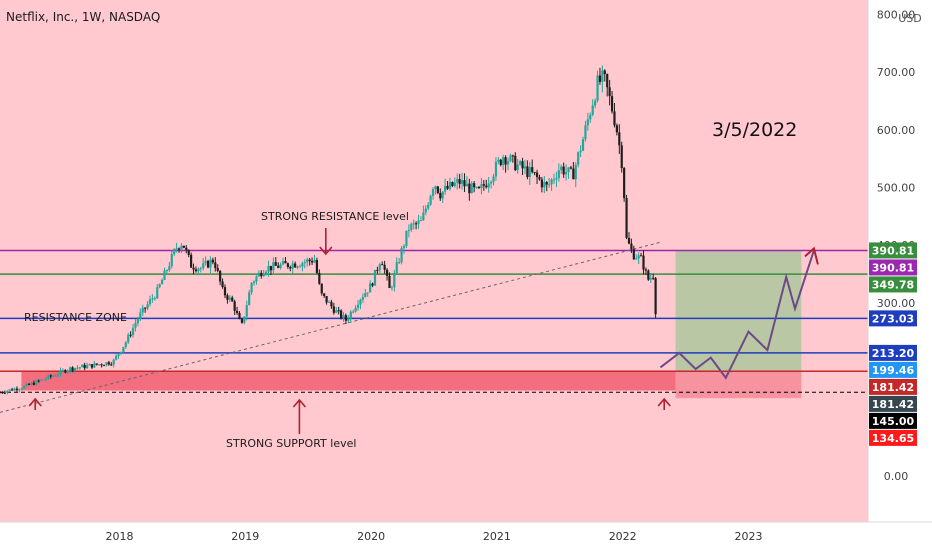 The width and height of the screenshot is (932, 550). I want to click on price-label-text: 134.65, so click(893, 438).